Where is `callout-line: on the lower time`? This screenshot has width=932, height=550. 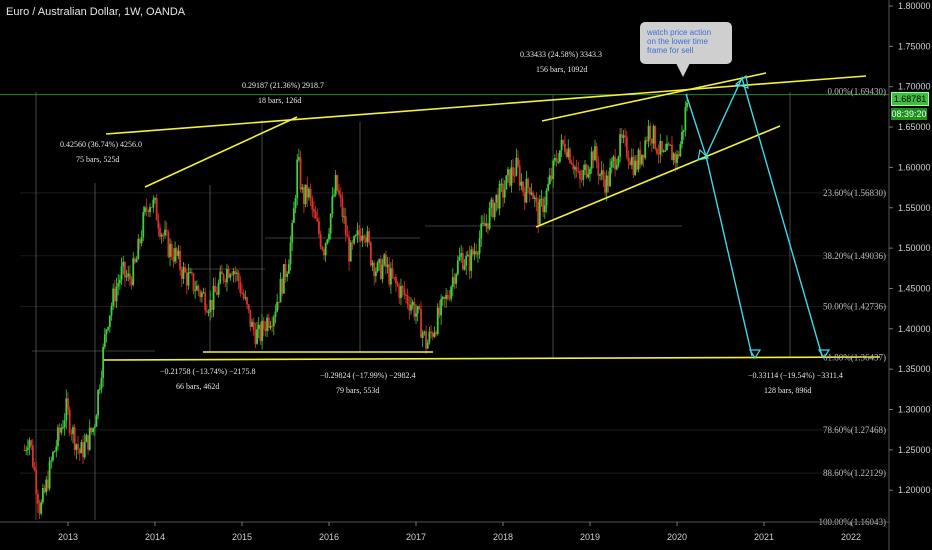 callout-line: on the lower time is located at coordinates (677, 41).